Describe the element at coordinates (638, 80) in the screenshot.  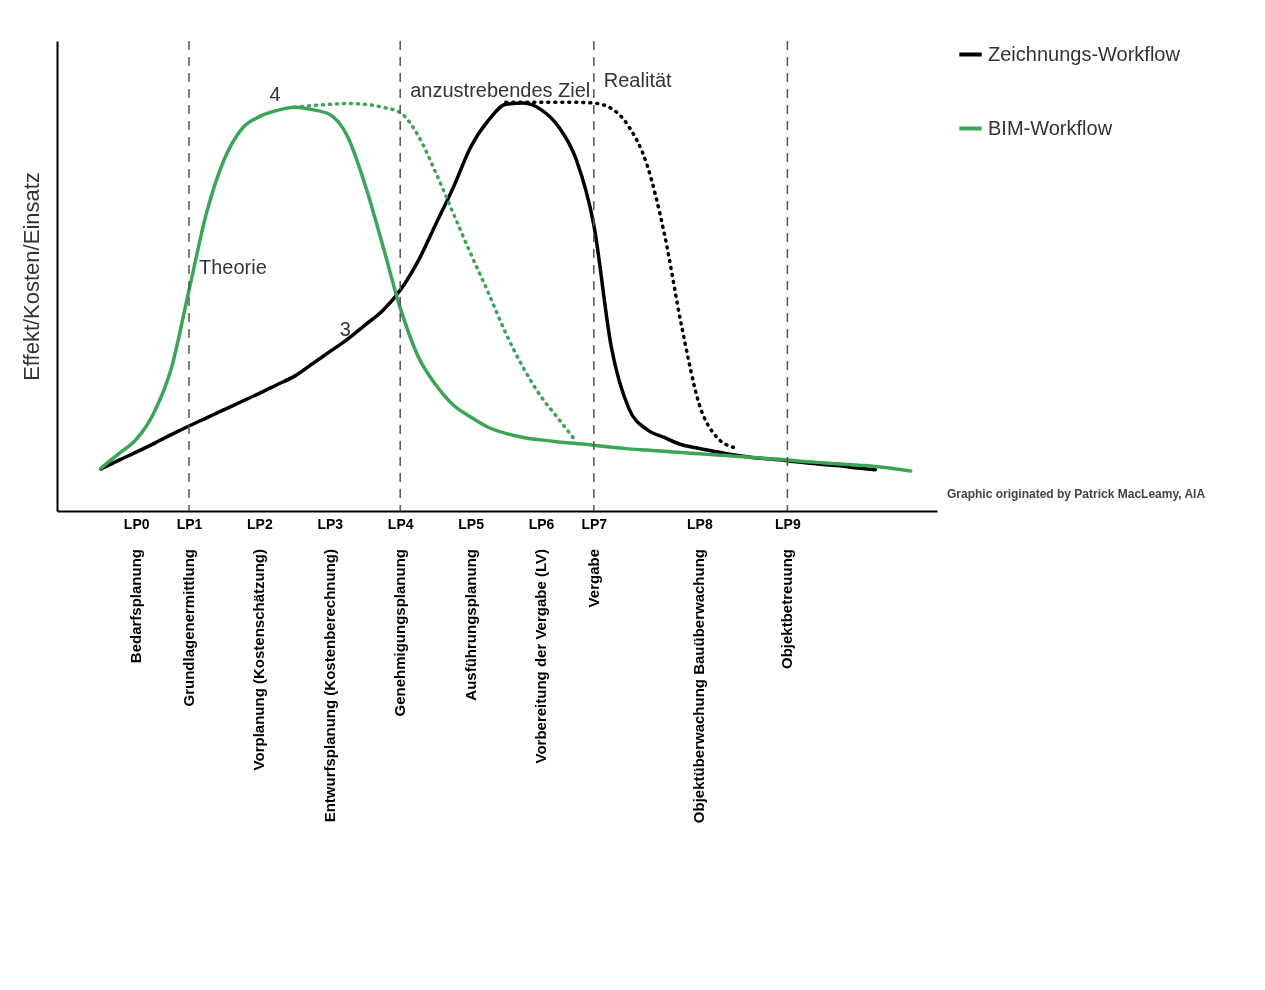
I see `annotation: Realität` at that location.